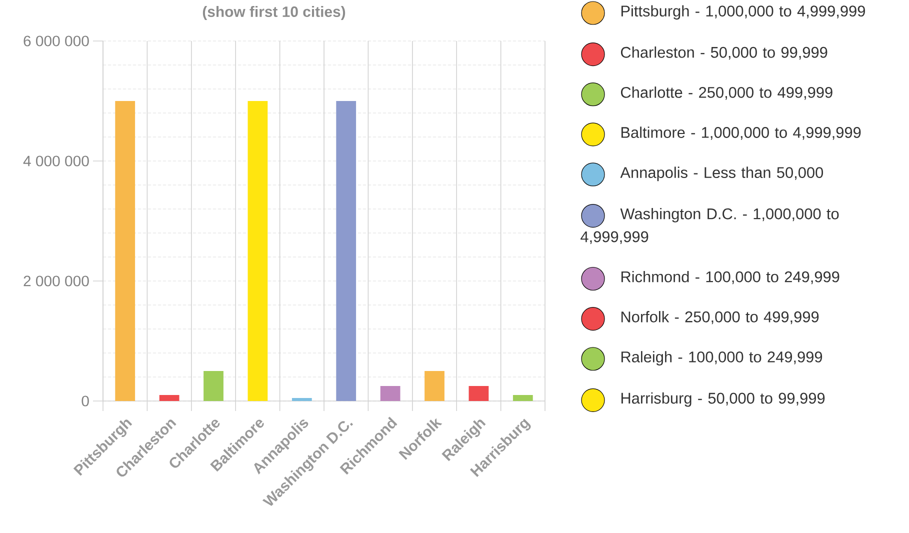 The height and width of the screenshot is (533, 909). Describe the element at coordinates (726, 93) in the screenshot. I see `category-label: Charlotte - 250,000 to 499,999` at that location.